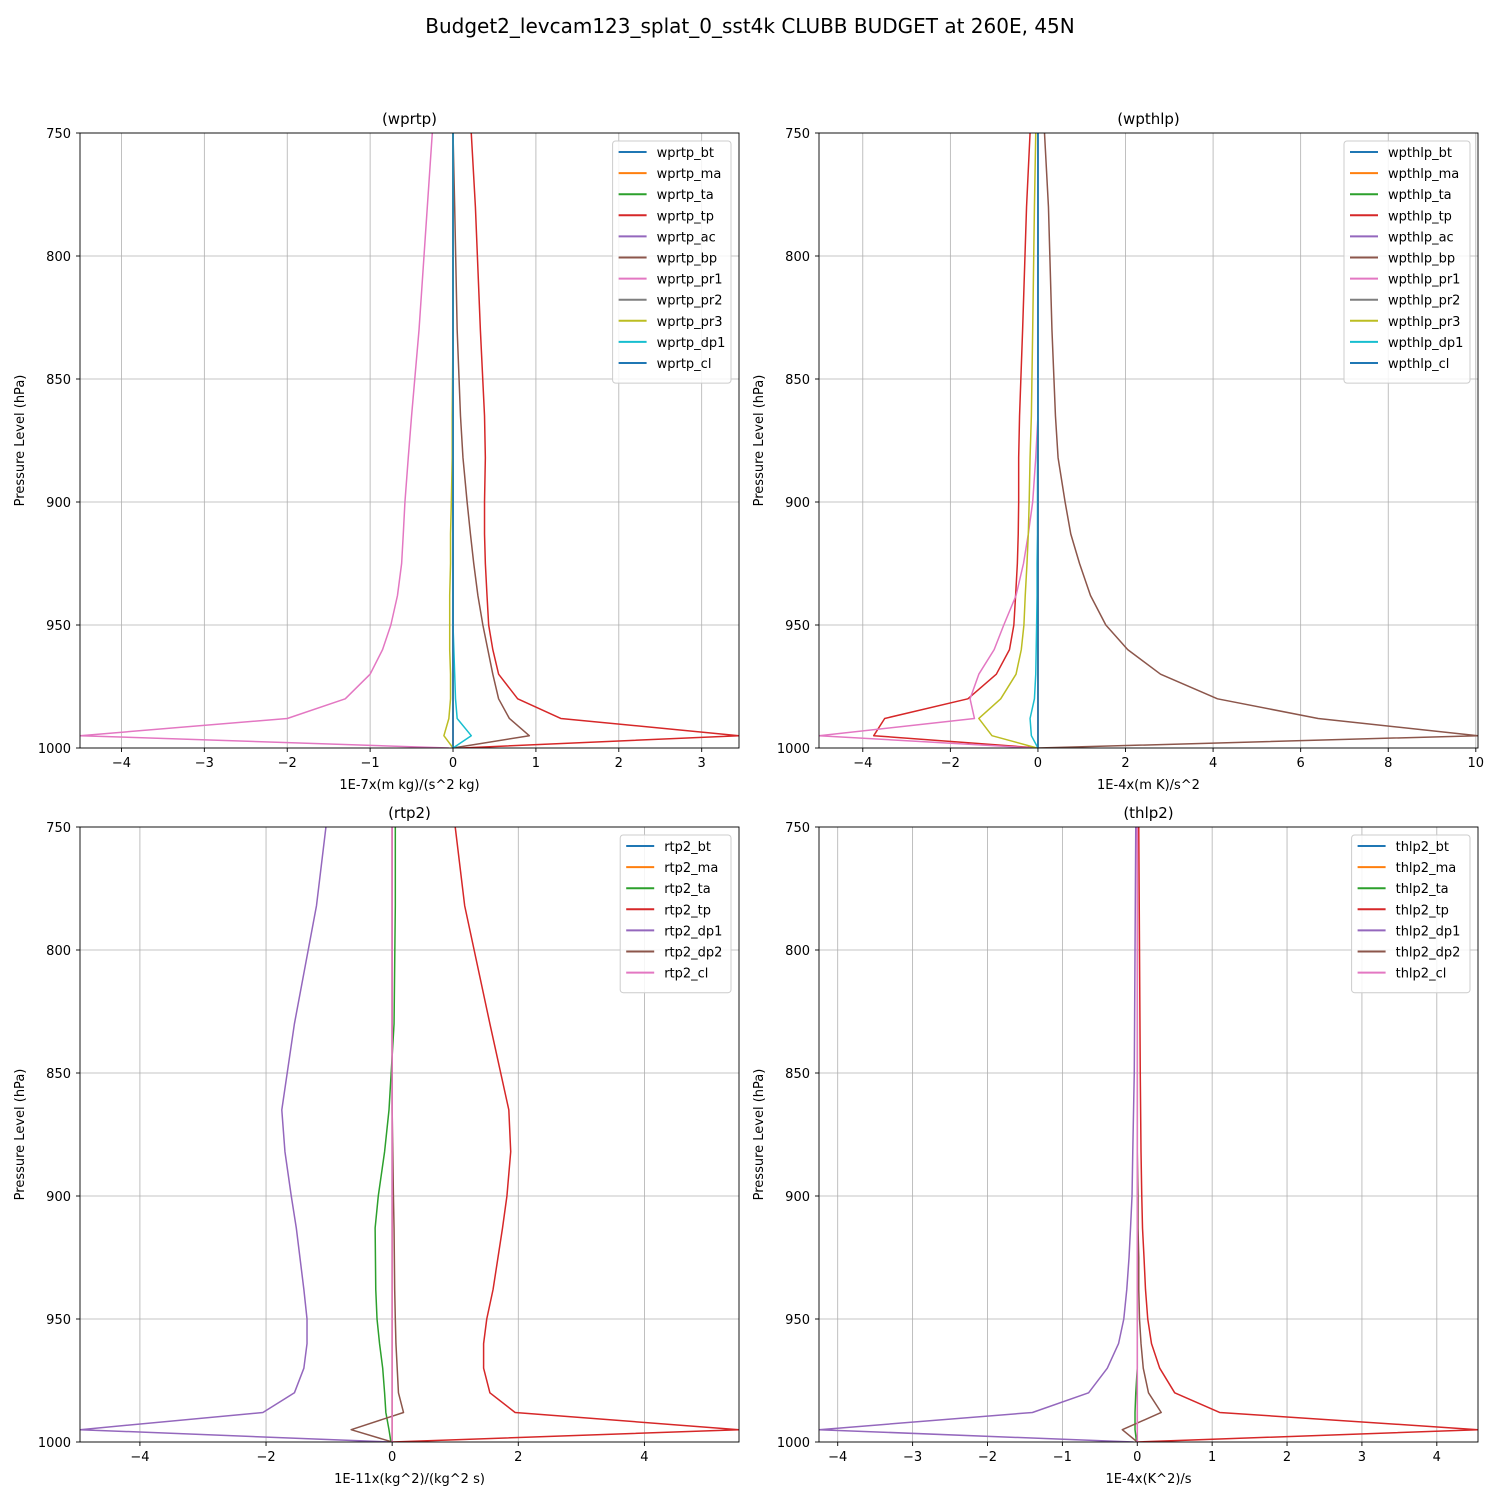 This screenshot has width=1500, height=1500. What do you see at coordinates (409, 1479) in the screenshot?
I see `x-axis-label: 1E-11x(kg^2)/(kg^2 s)` at bounding box center [409, 1479].